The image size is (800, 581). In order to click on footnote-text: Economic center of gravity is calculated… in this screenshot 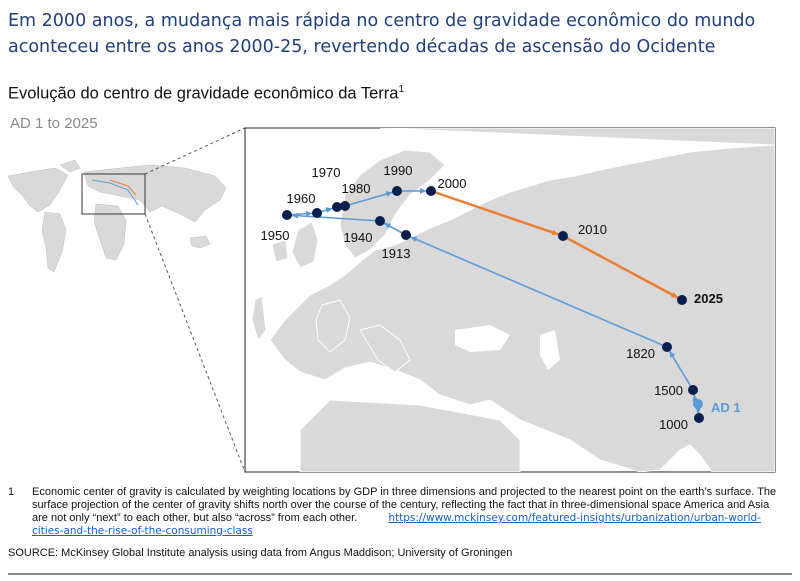, I will do `click(404, 505)`.